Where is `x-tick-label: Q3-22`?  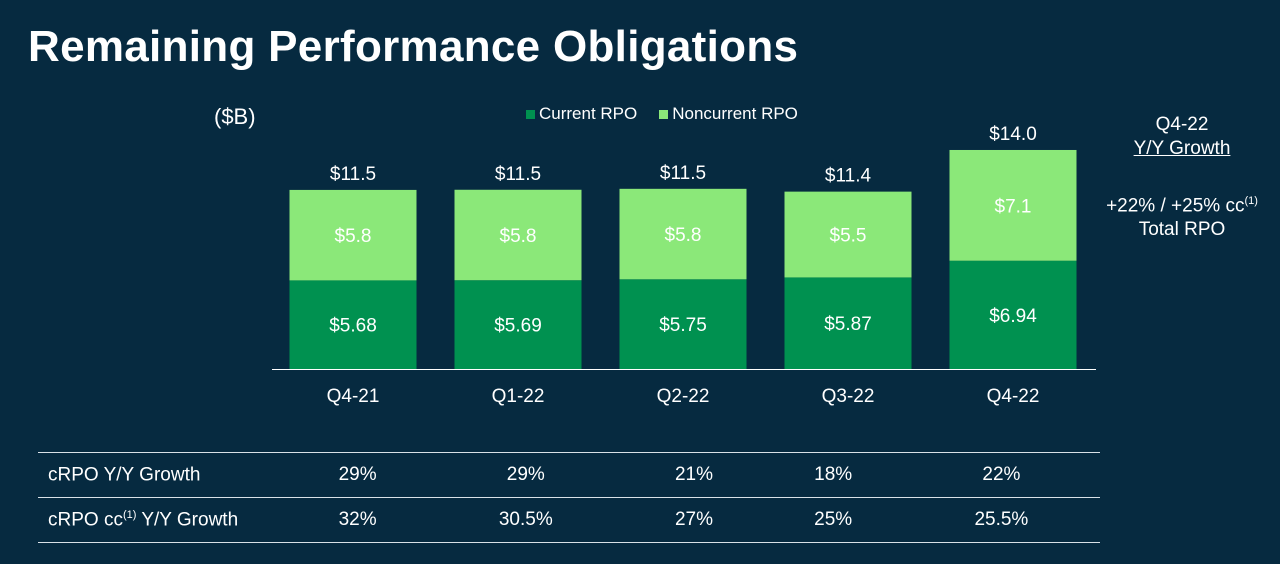 x-tick-label: Q3-22 is located at coordinates (848, 396).